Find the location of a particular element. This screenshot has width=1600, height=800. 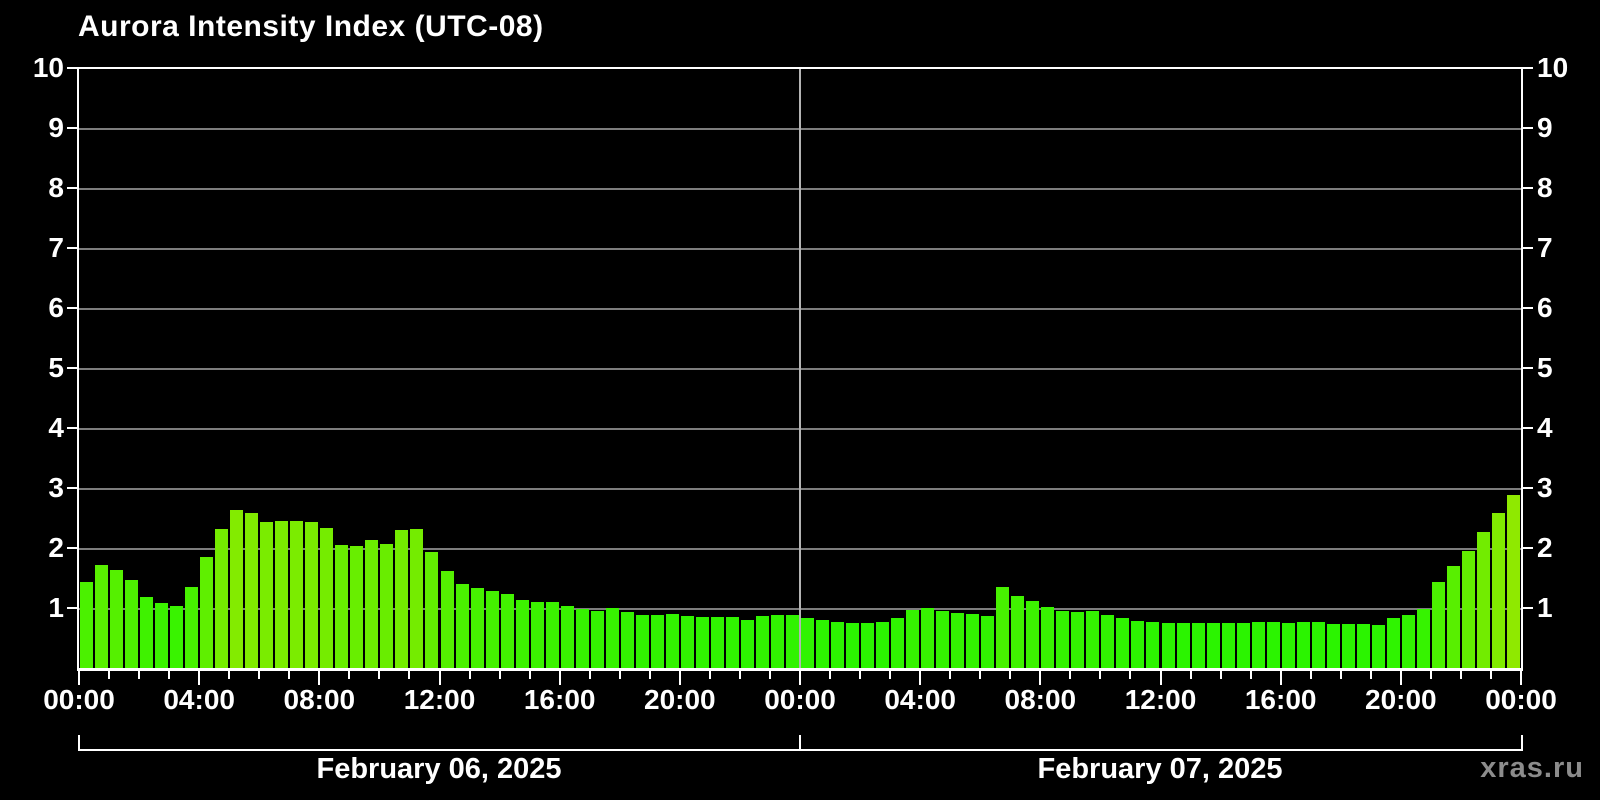

x-axis-label: 08:00 is located at coordinates (319, 699).